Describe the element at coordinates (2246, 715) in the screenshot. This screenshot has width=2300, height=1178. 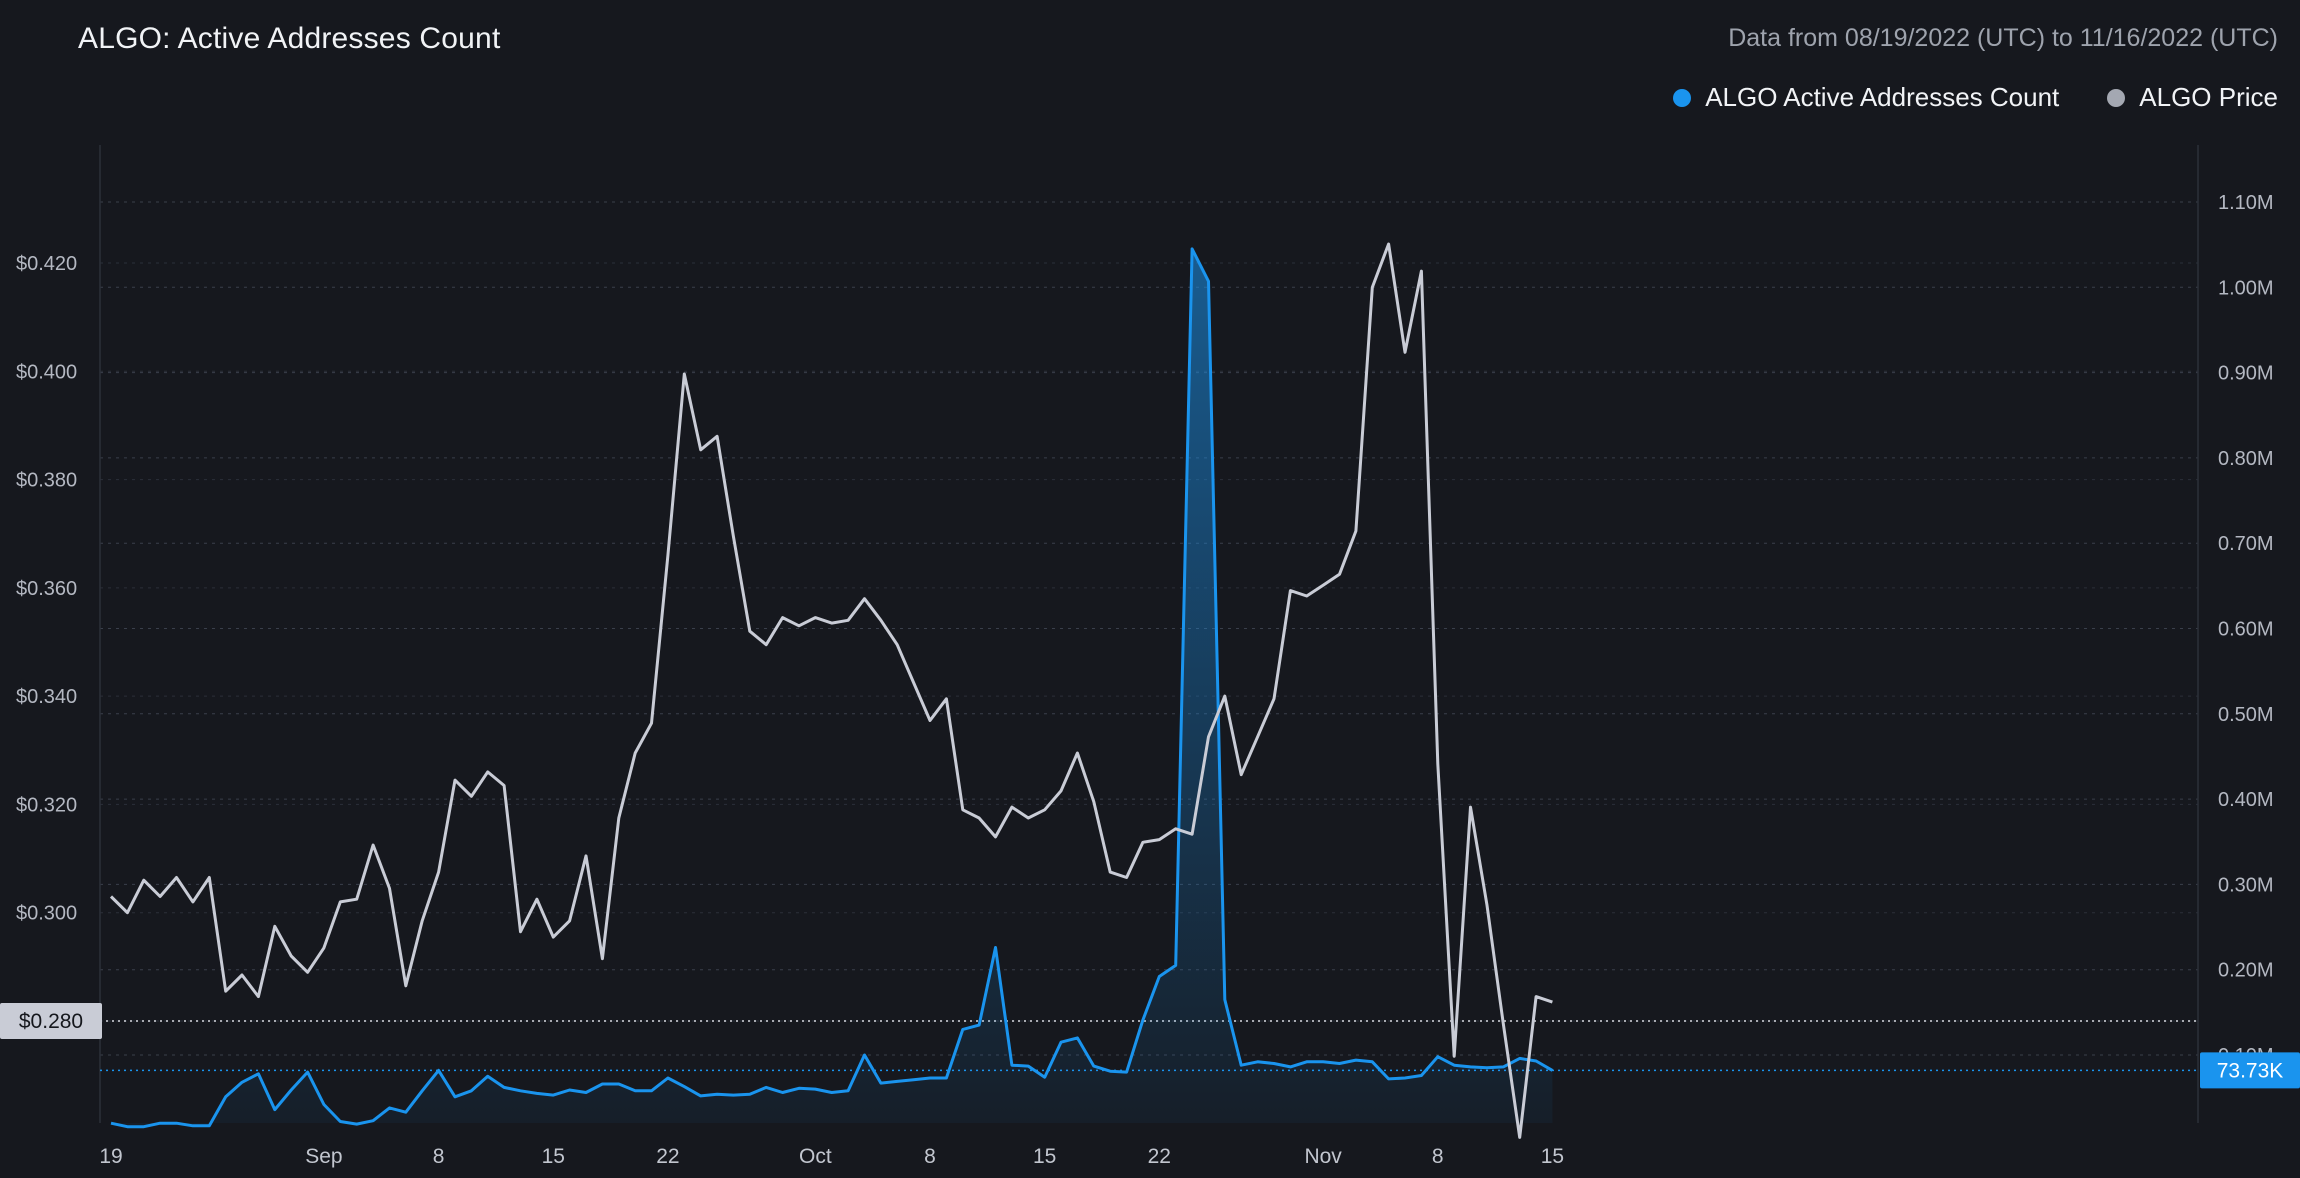
I see `count-tick-label: 0.50M` at that location.